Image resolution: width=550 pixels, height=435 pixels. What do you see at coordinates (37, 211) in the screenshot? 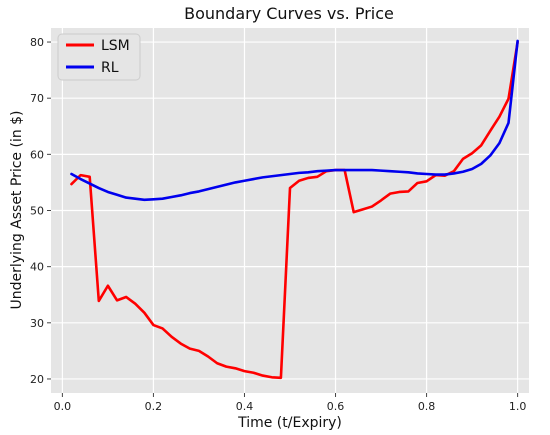
I see `y-tick-label: 50` at bounding box center [37, 211].